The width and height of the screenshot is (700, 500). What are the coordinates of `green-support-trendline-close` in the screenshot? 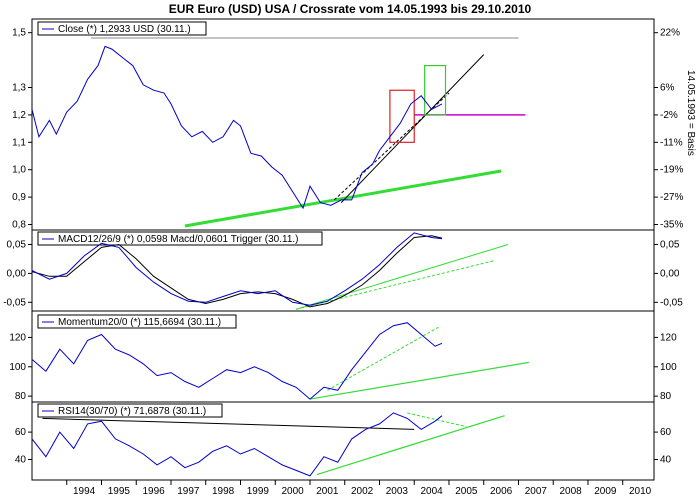 It's located at (343, 198).